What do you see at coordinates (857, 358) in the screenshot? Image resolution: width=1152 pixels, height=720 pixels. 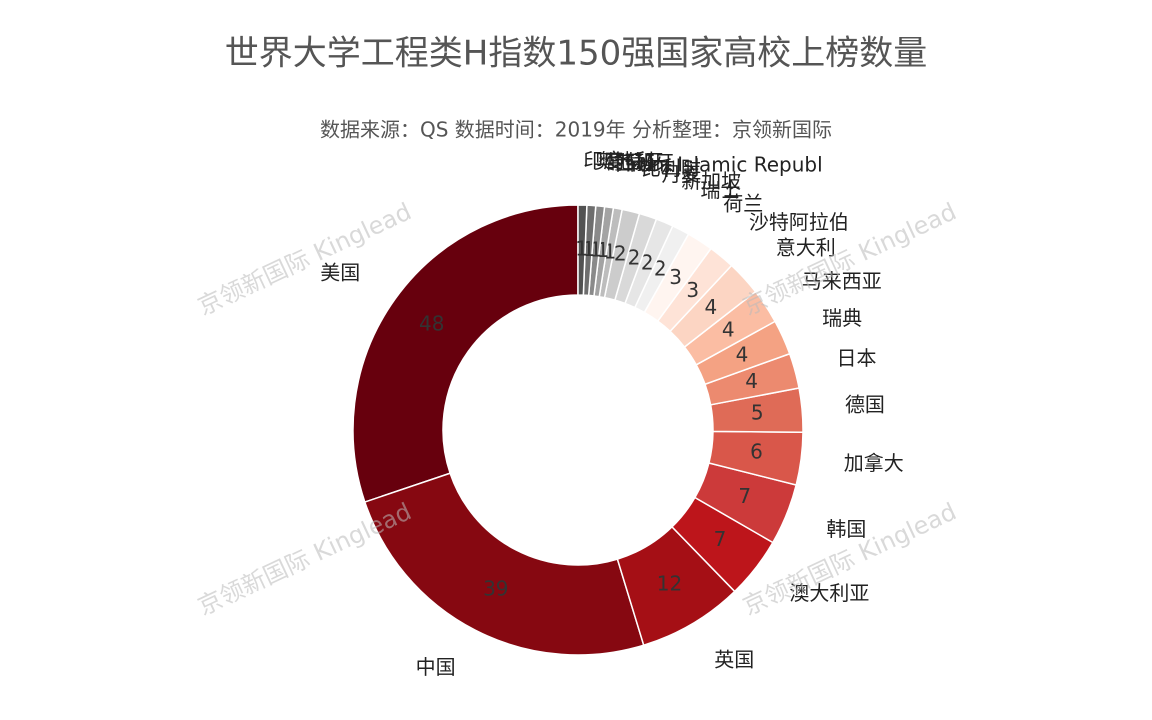 I see `category-label: 日本` at bounding box center [857, 358].